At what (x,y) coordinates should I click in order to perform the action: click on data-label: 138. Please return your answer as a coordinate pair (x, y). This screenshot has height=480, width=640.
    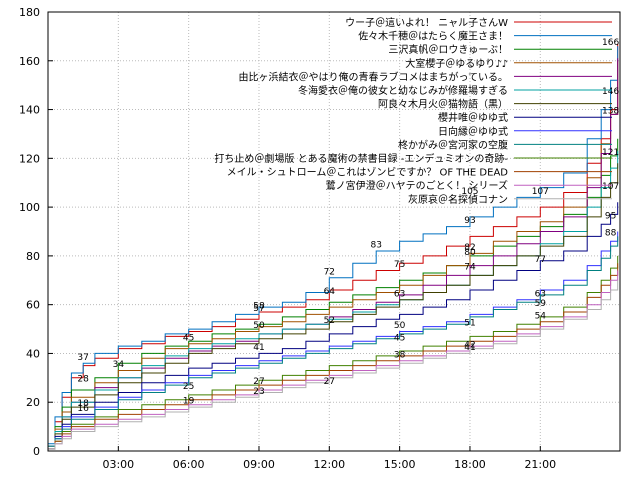
    Looking at the image, I should click on (610, 111).